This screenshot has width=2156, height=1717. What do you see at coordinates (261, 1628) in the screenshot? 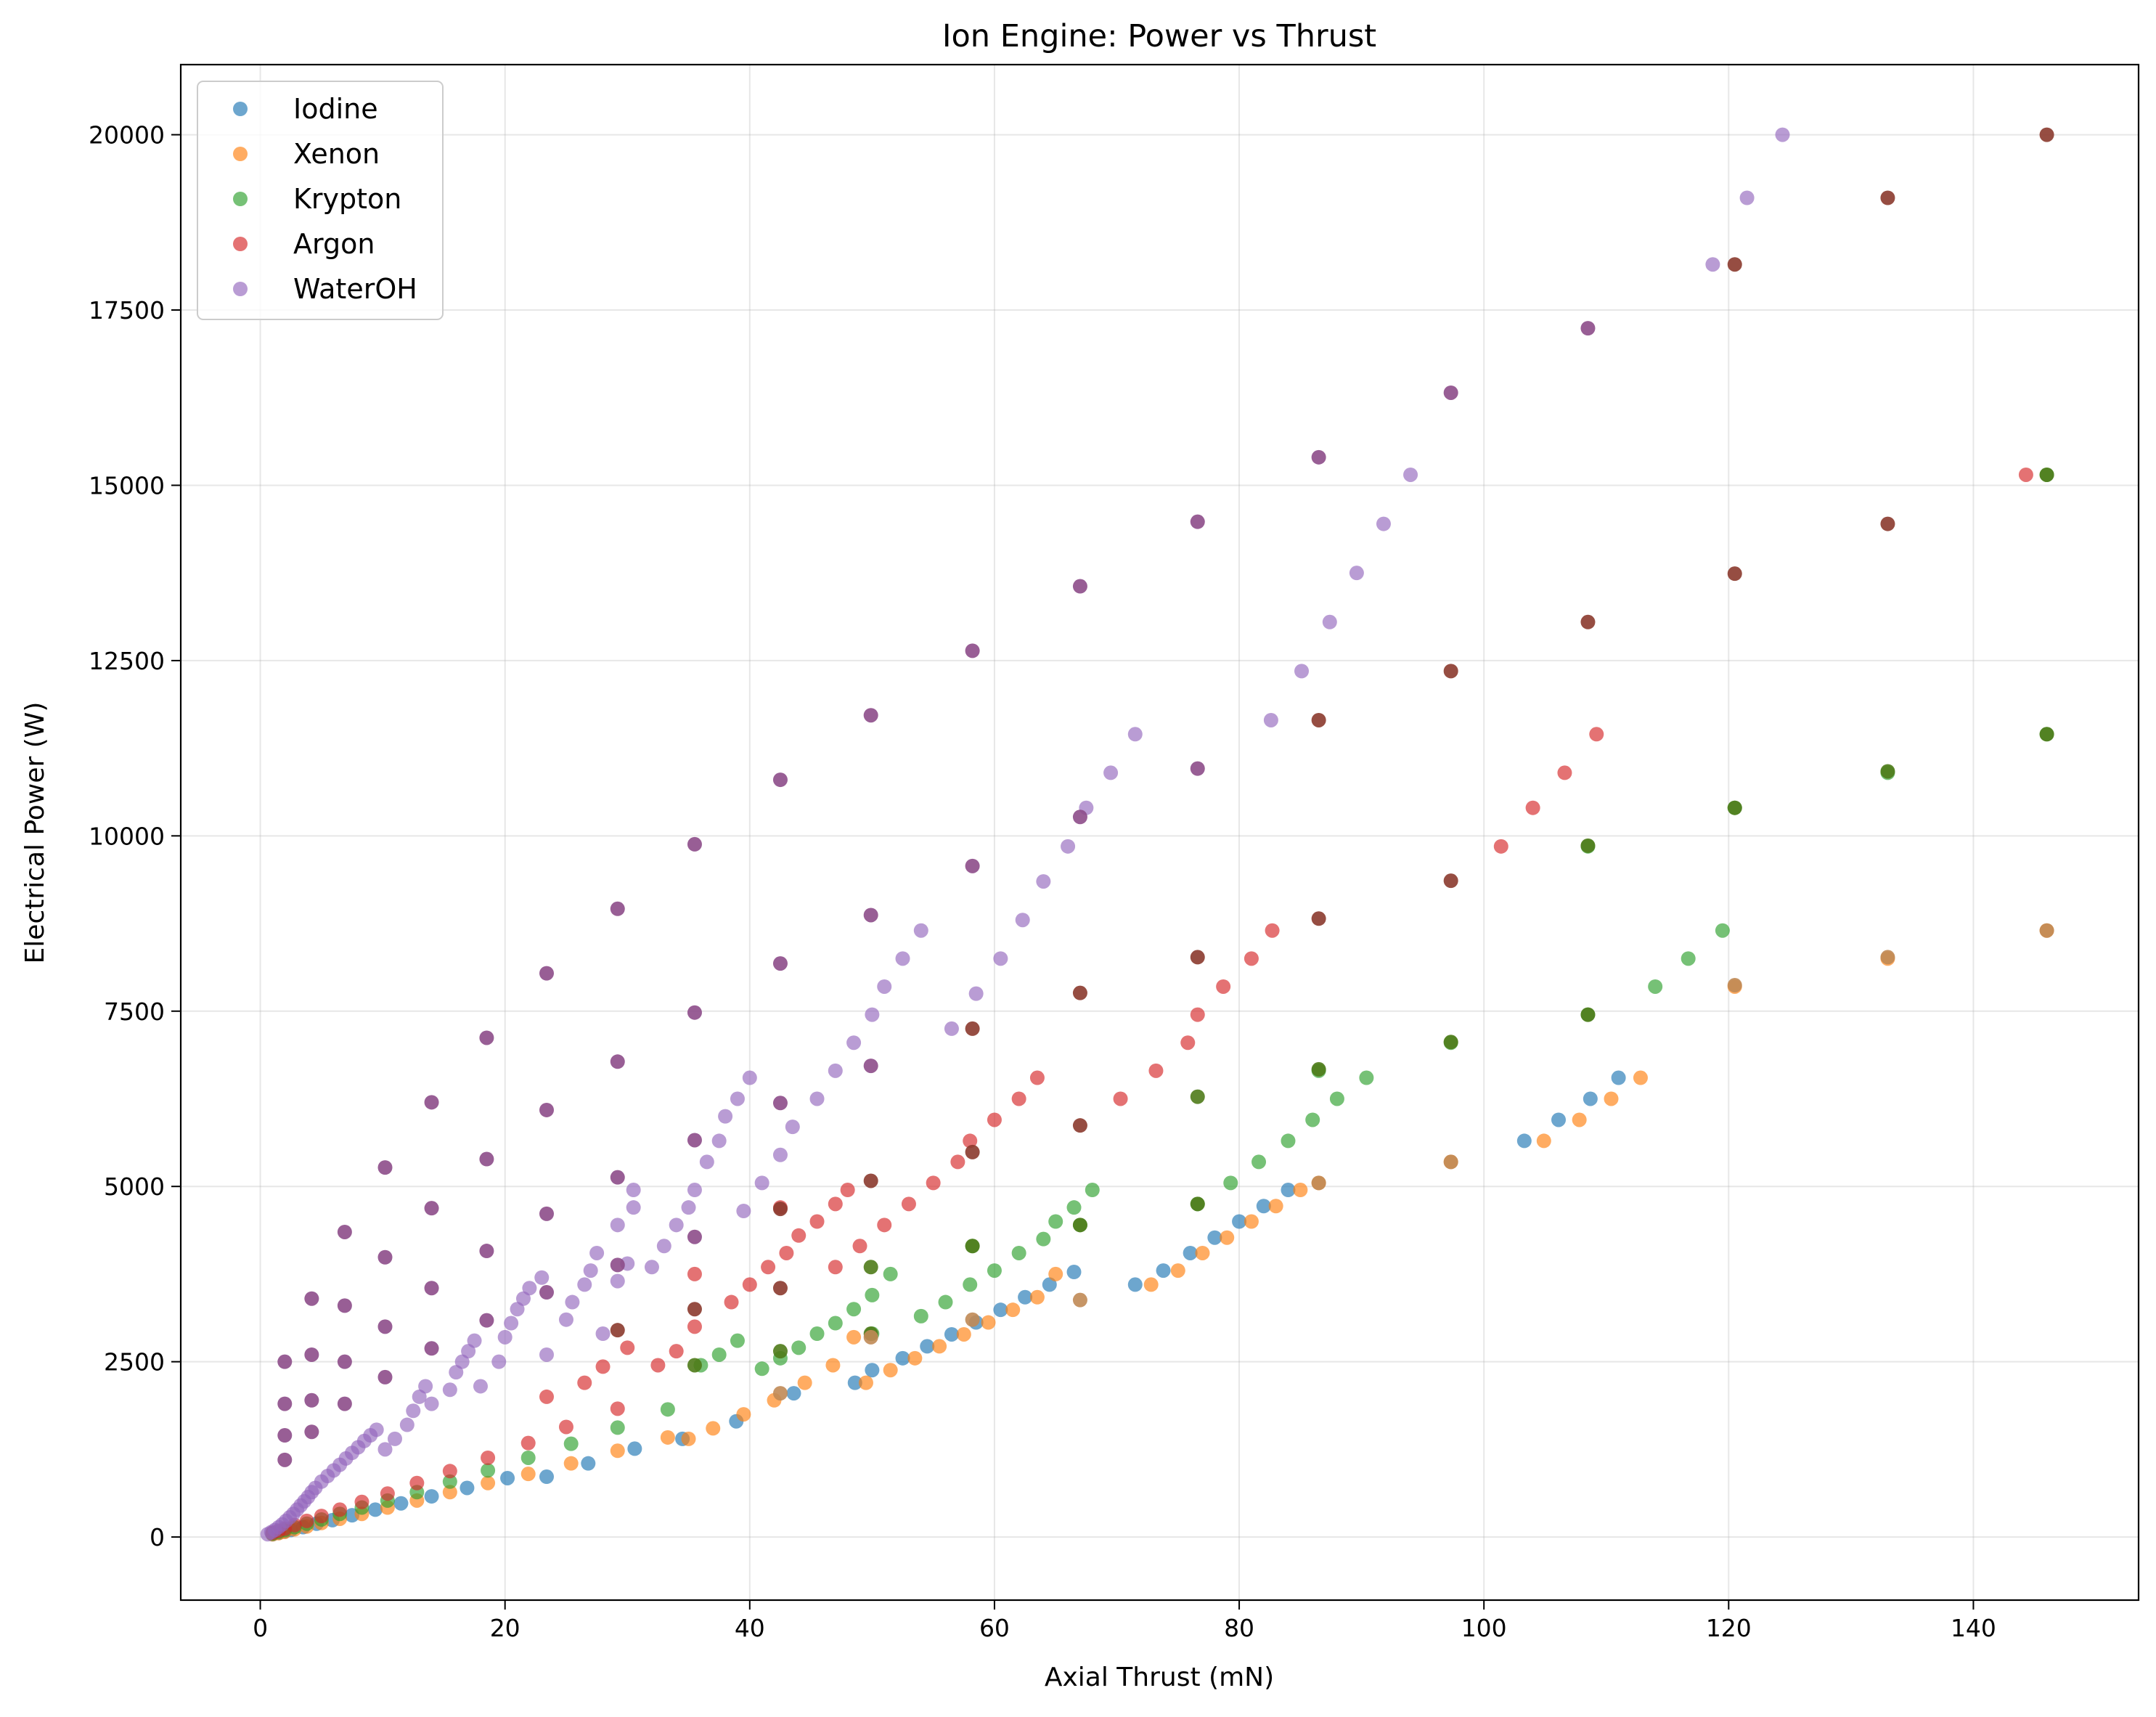
I see `x-tick-label: 0` at bounding box center [261, 1628].